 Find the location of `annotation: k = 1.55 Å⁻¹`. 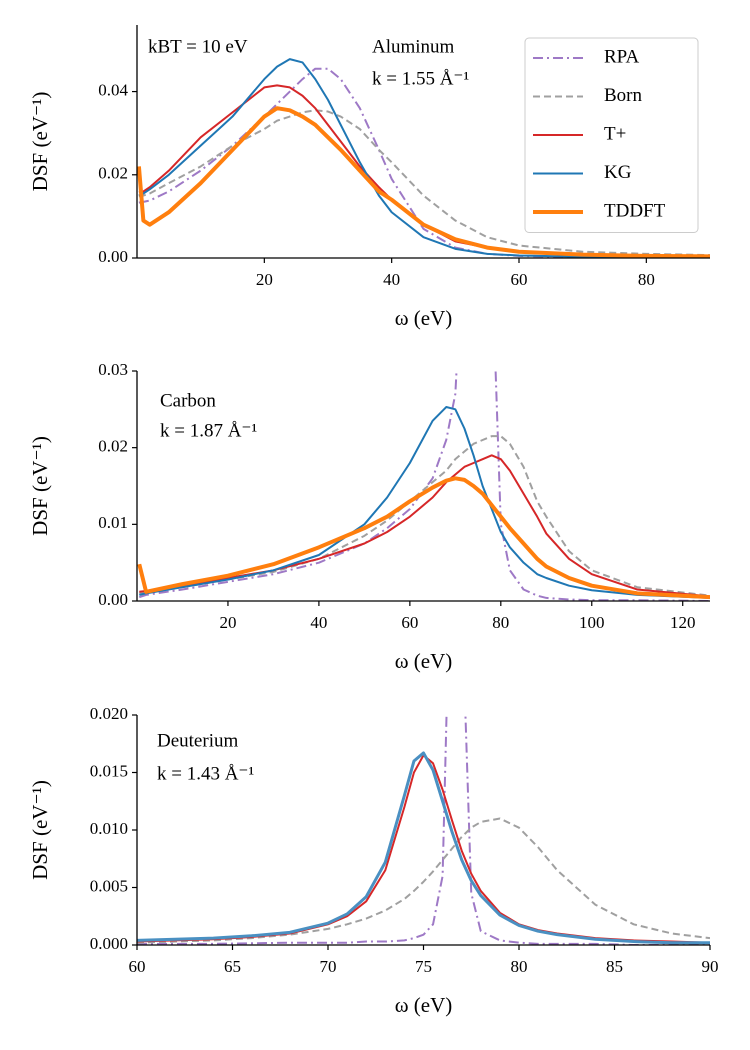

annotation: k = 1.55 Å⁻¹ is located at coordinates (420, 78).